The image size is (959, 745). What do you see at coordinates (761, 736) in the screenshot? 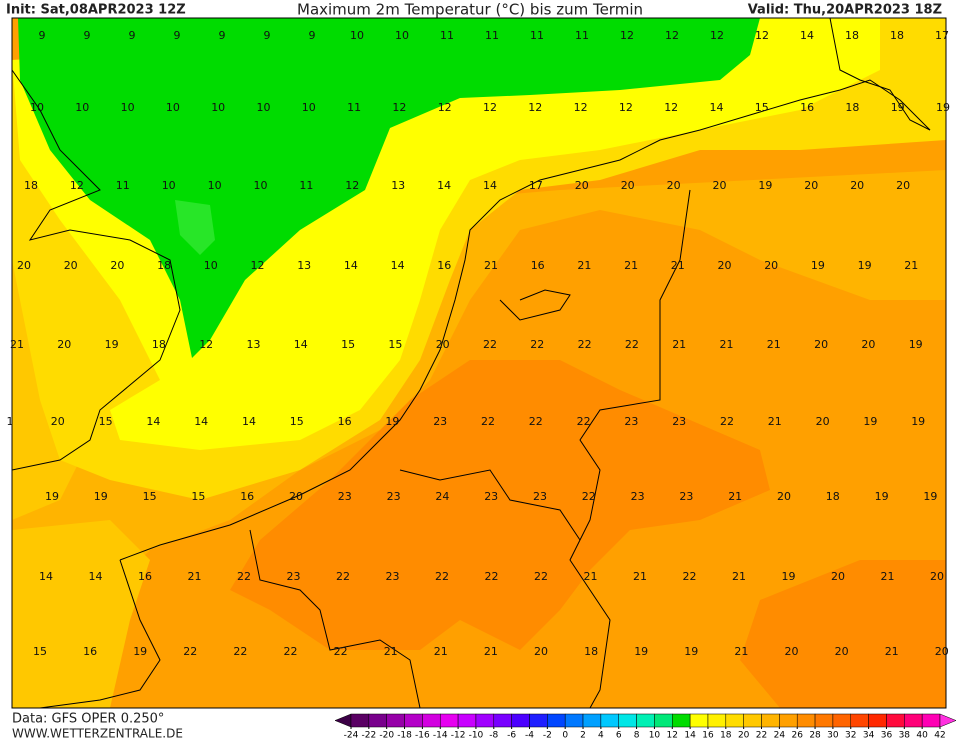
I see `colorbar-tick-label: 22` at bounding box center [761, 736].